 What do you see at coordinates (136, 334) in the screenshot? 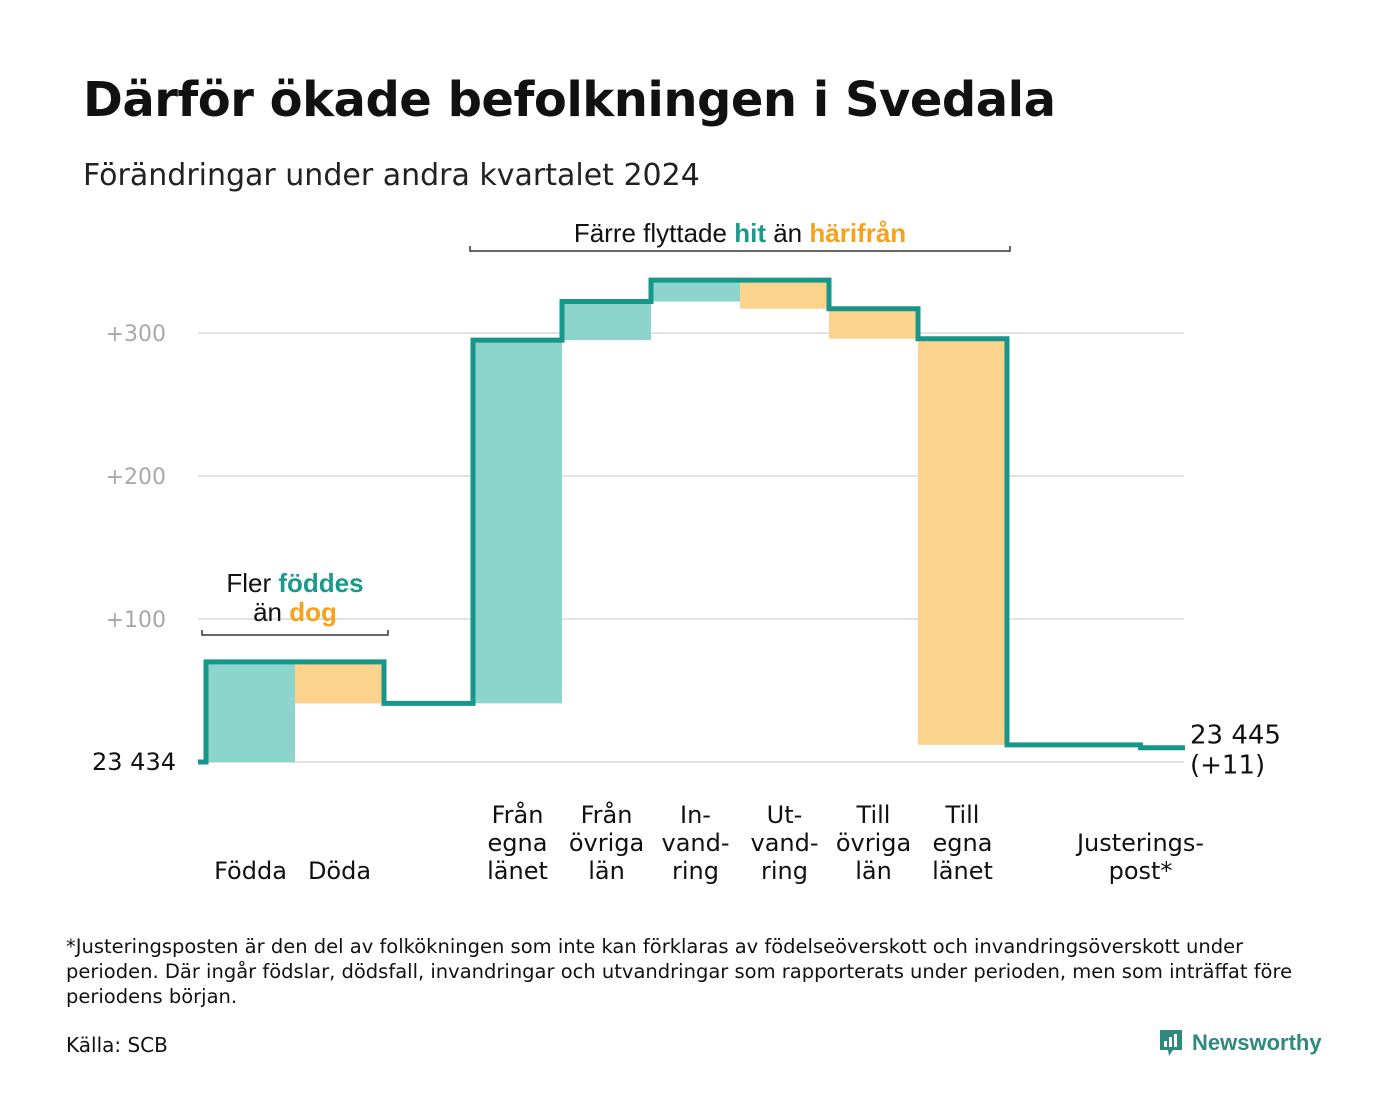
I see `y-tick-label: +300` at bounding box center [136, 334].